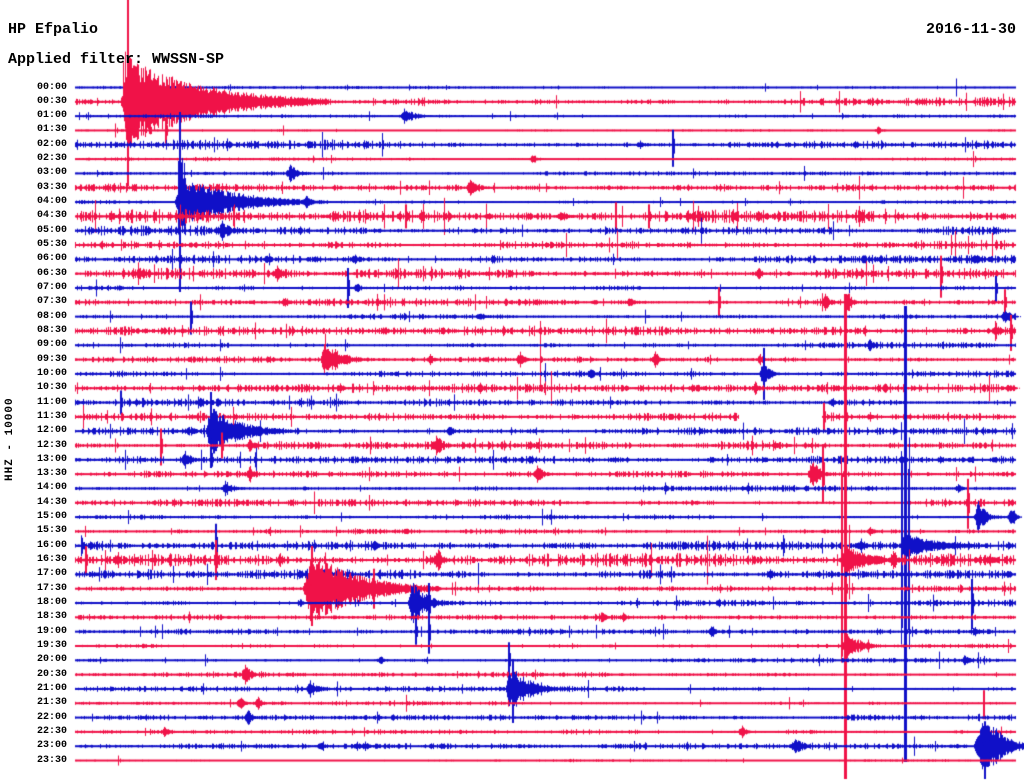  What do you see at coordinates (51, 388) in the screenshot?
I see `time-label: 10:30` at bounding box center [51, 388].